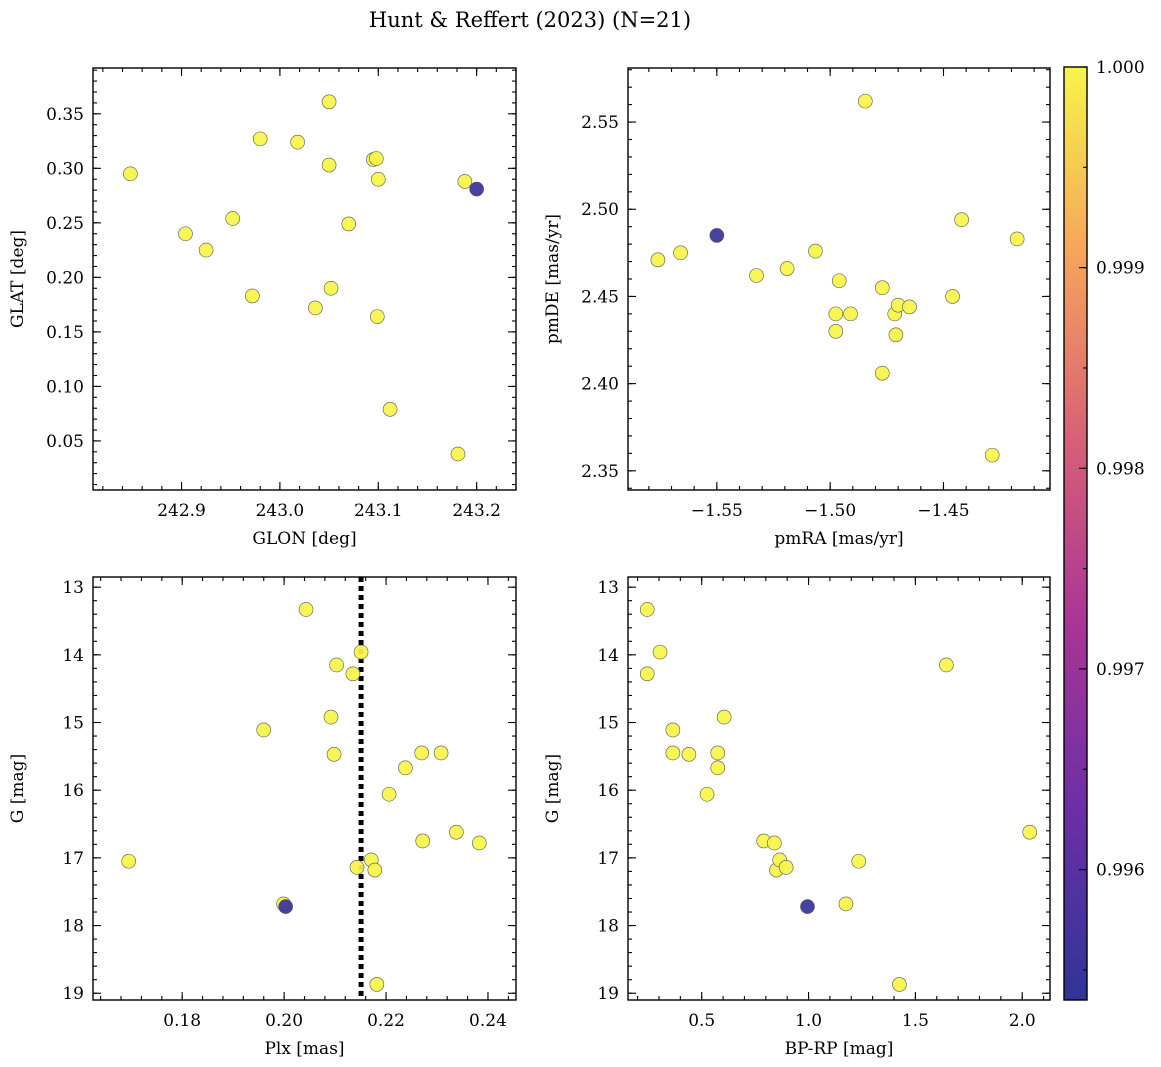  I want to click on y-tick-label: 0.30, so click(65, 169).